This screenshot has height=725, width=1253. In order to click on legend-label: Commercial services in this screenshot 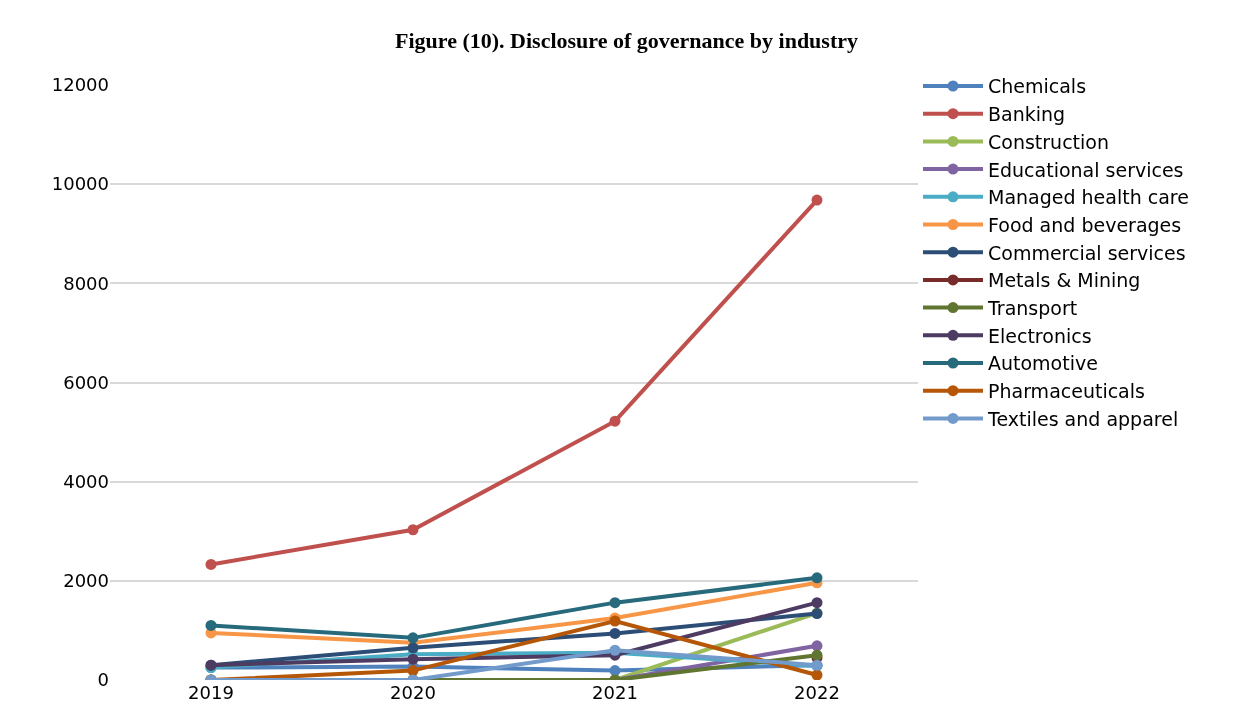, I will do `click(1087, 252)`.